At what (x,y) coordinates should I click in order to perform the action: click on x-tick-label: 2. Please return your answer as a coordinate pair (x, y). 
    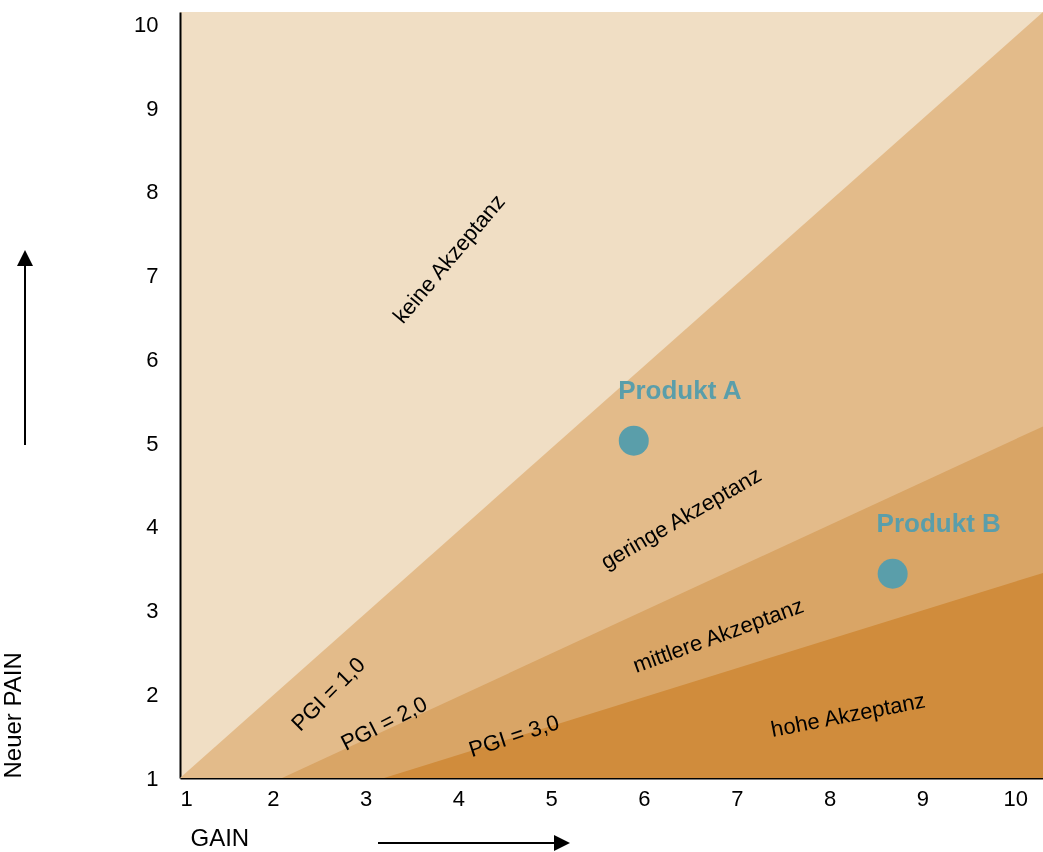
    Looking at the image, I should click on (273, 798).